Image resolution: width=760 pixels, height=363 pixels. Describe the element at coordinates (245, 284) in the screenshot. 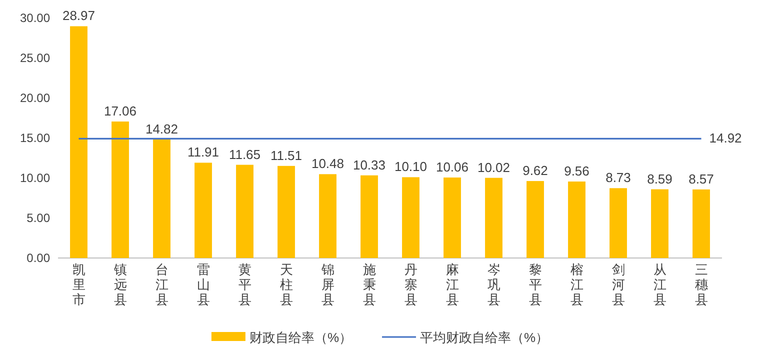

I see `x-tick-label: 黄平县` at that location.